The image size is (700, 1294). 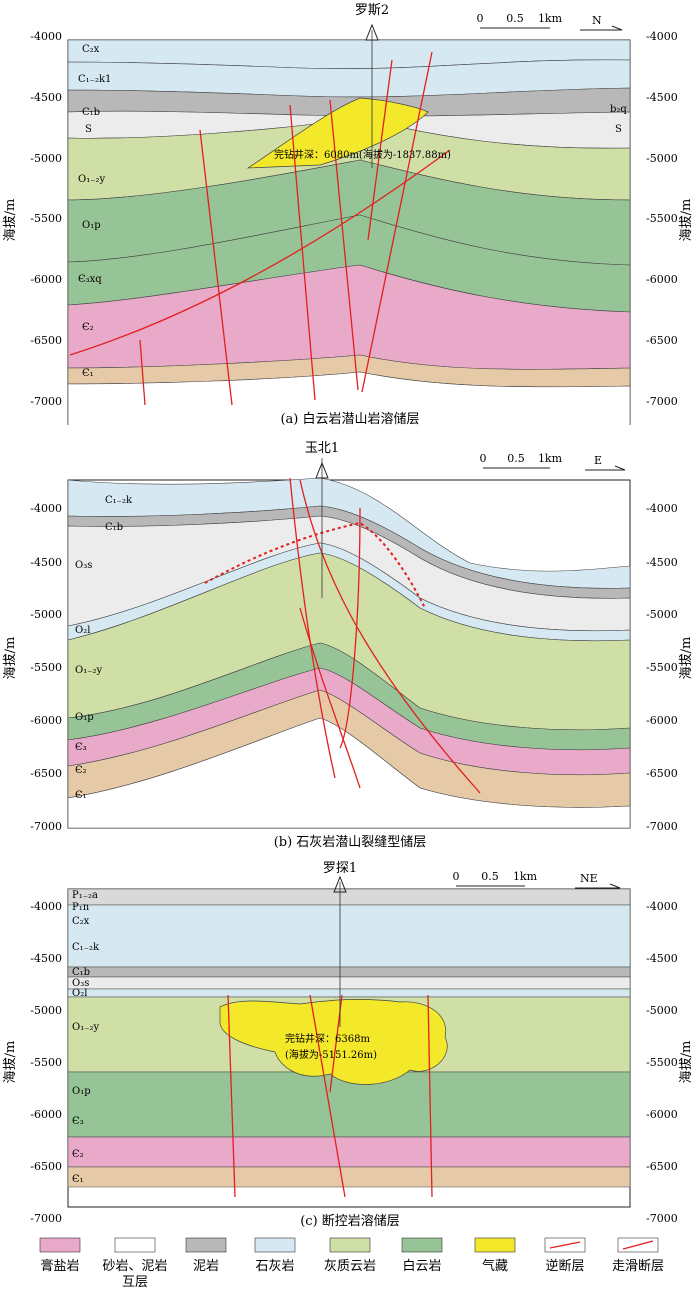 What do you see at coordinates (662, 36) in the screenshot?
I see `tick-a-r0: -4000` at bounding box center [662, 36].